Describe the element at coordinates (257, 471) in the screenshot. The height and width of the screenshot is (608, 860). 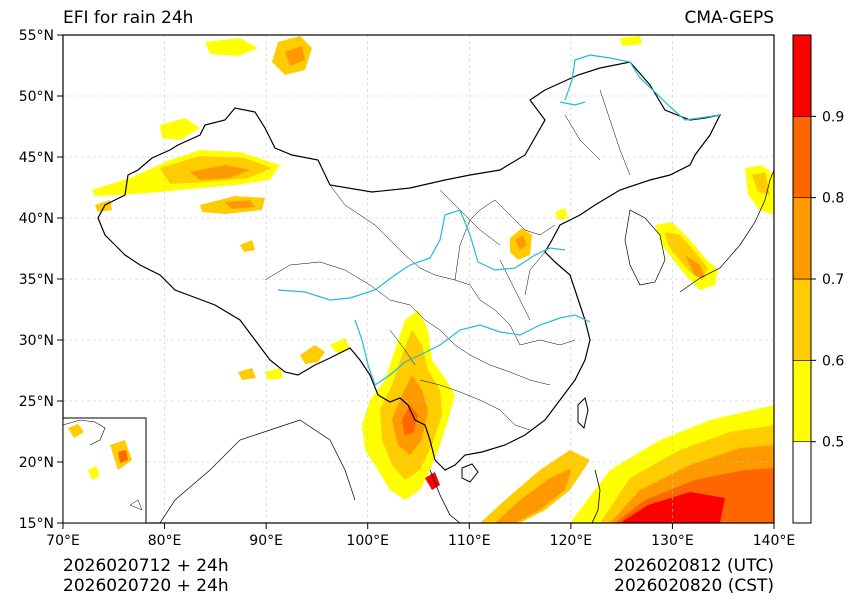
I see `india-coast` at that location.